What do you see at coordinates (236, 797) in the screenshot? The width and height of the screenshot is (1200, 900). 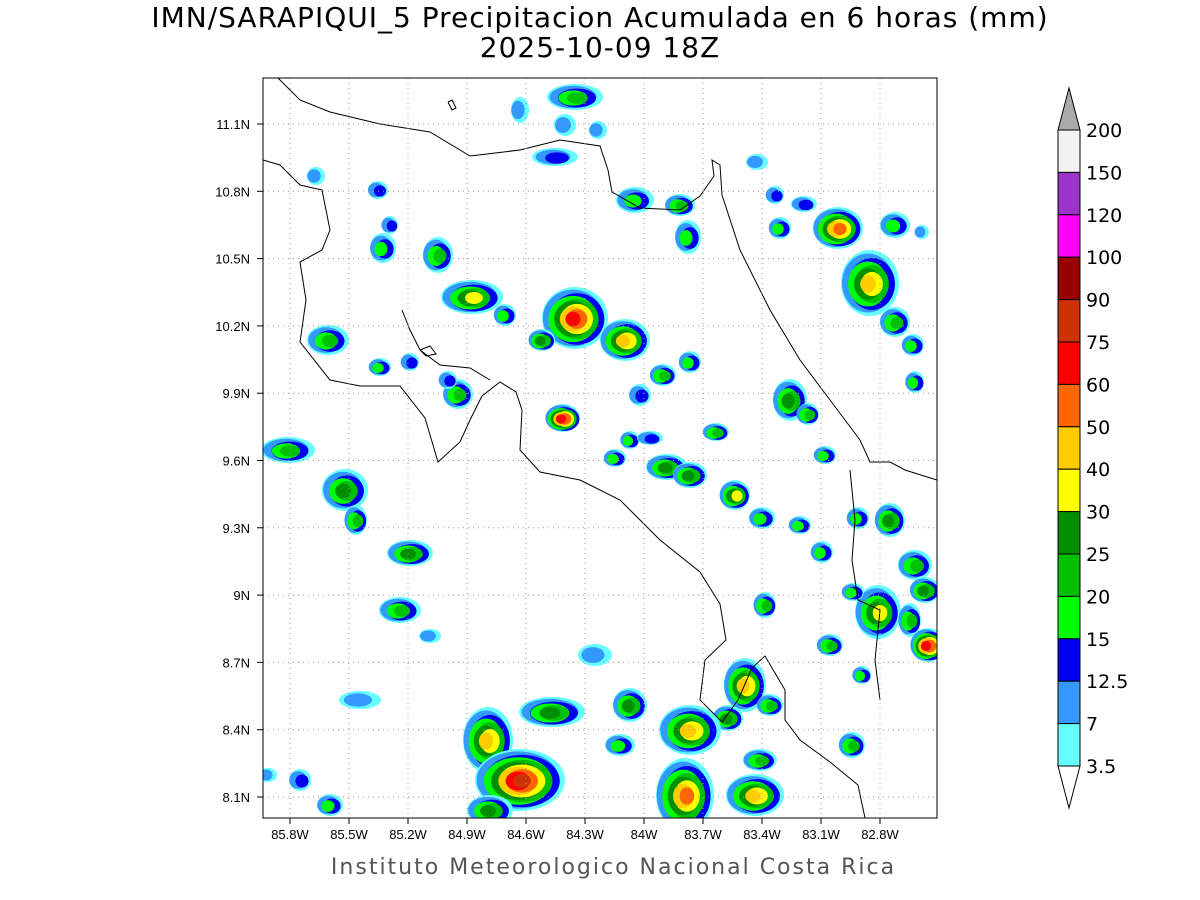 I see `lat-tick-label: 8.1N` at bounding box center [236, 797].